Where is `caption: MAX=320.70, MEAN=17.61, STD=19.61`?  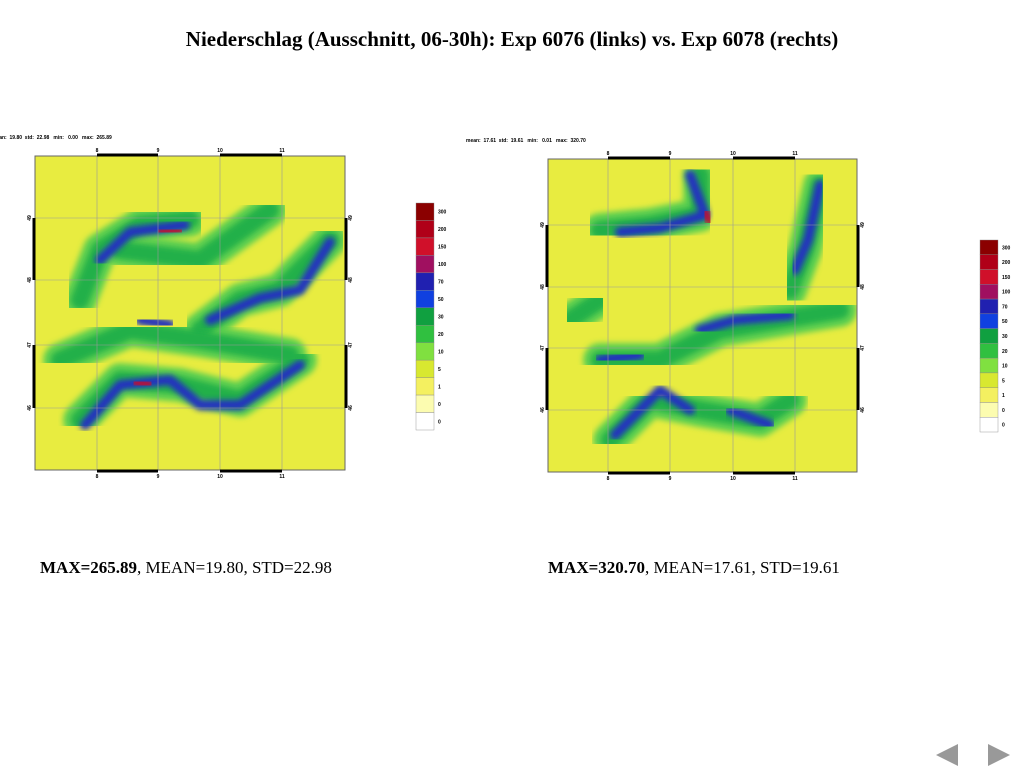 caption: MAX=320.70, MEAN=17.61, STD=19.61 is located at coordinates (694, 567).